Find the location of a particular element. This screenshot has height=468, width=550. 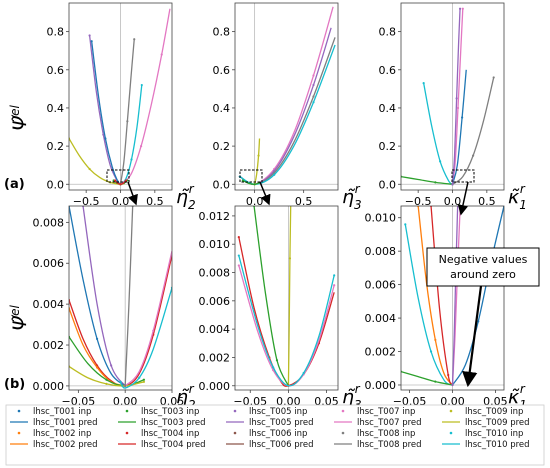

legend-label: lhsc_T010 pred is located at coordinates (497, 445).